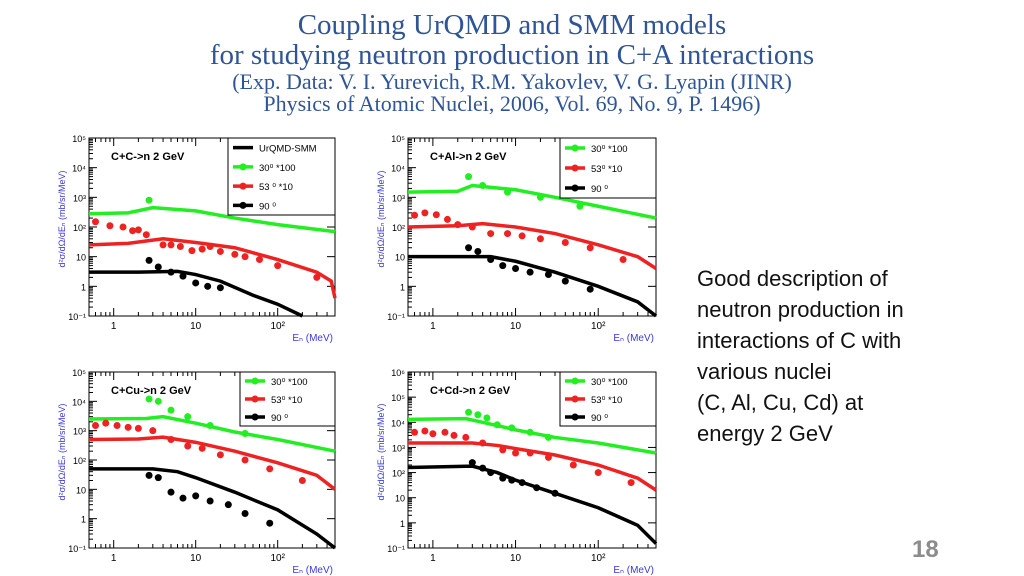 This screenshot has height=576, width=1024. What do you see at coordinates (398, 423) in the screenshot?
I see `y-tick-label: 10⁴` at bounding box center [398, 423].